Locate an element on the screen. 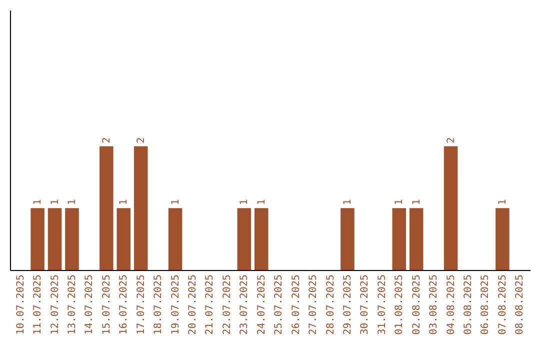 The image size is (540, 340). x-tick-label: 28.07.2025 is located at coordinates (330, 304).